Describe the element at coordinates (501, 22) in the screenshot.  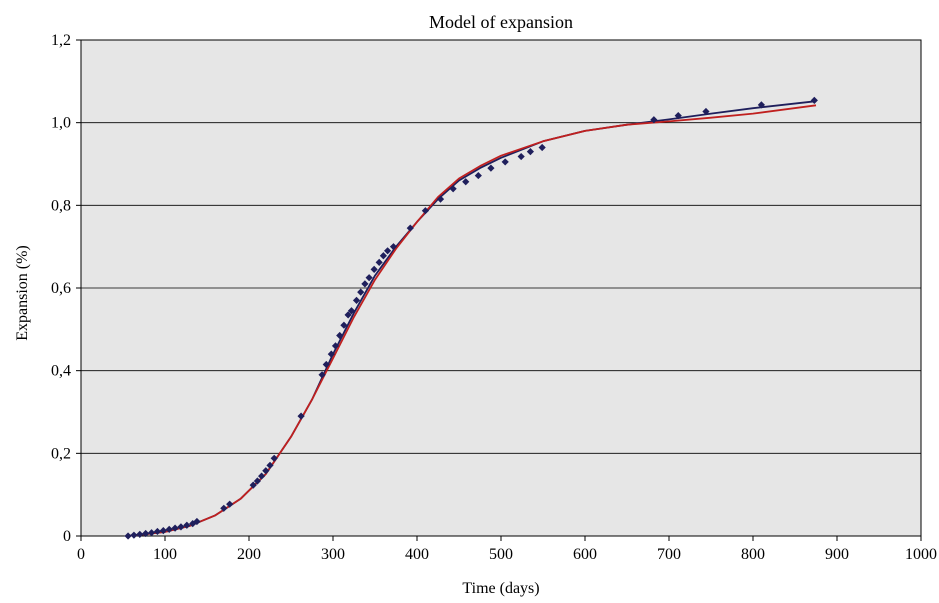
I see `chart-title: Model of expansion` at that location.